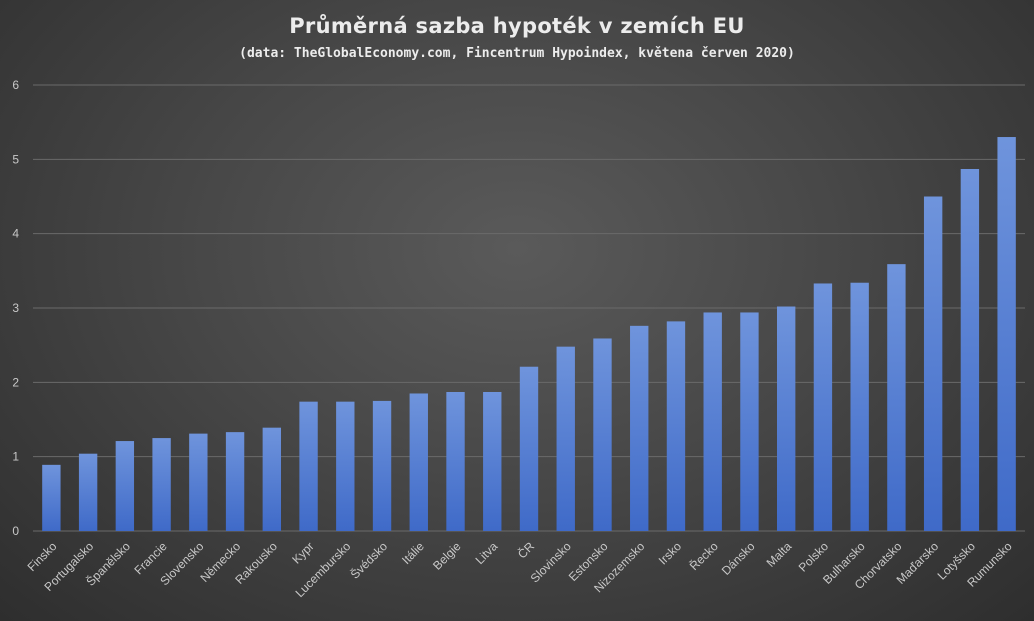 The height and width of the screenshot is (621, 1034). What do you see at coordinates (418, 462) in the screenshot?
I see `bar-Itálie` at bounding box center [418, 462].